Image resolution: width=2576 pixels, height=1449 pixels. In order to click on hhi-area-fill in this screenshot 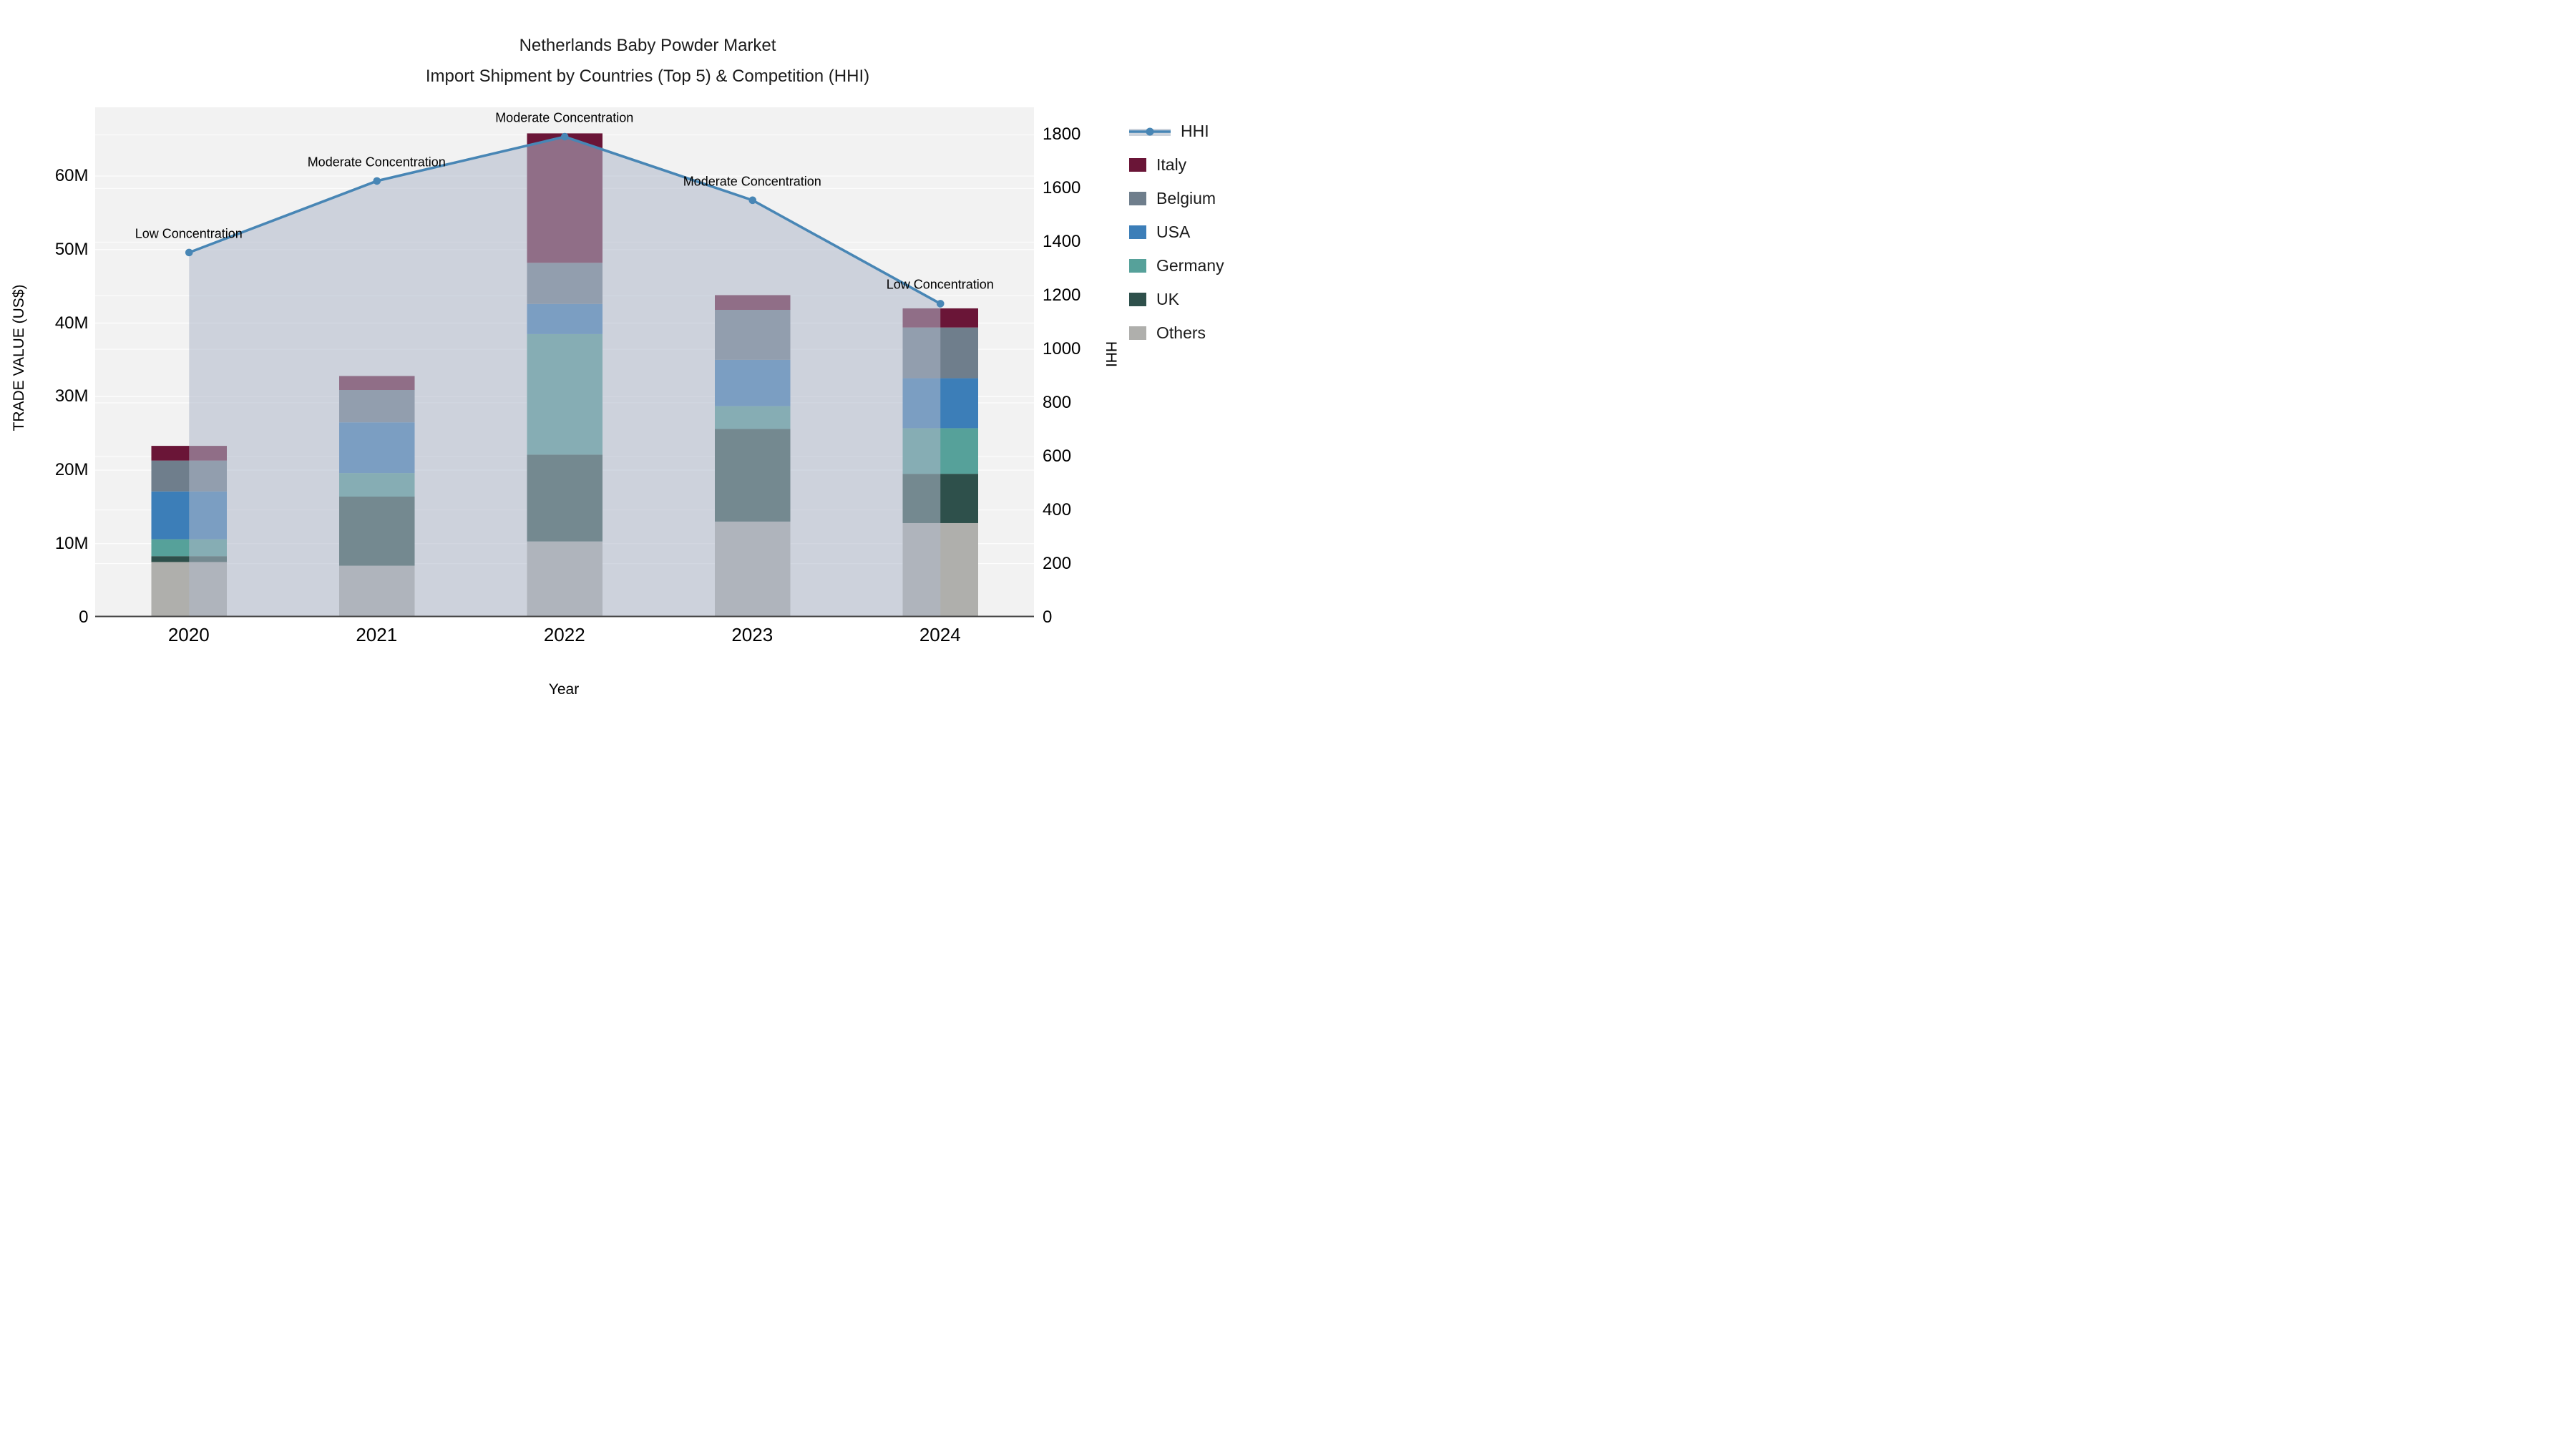, I will do `click(564, 377)`.